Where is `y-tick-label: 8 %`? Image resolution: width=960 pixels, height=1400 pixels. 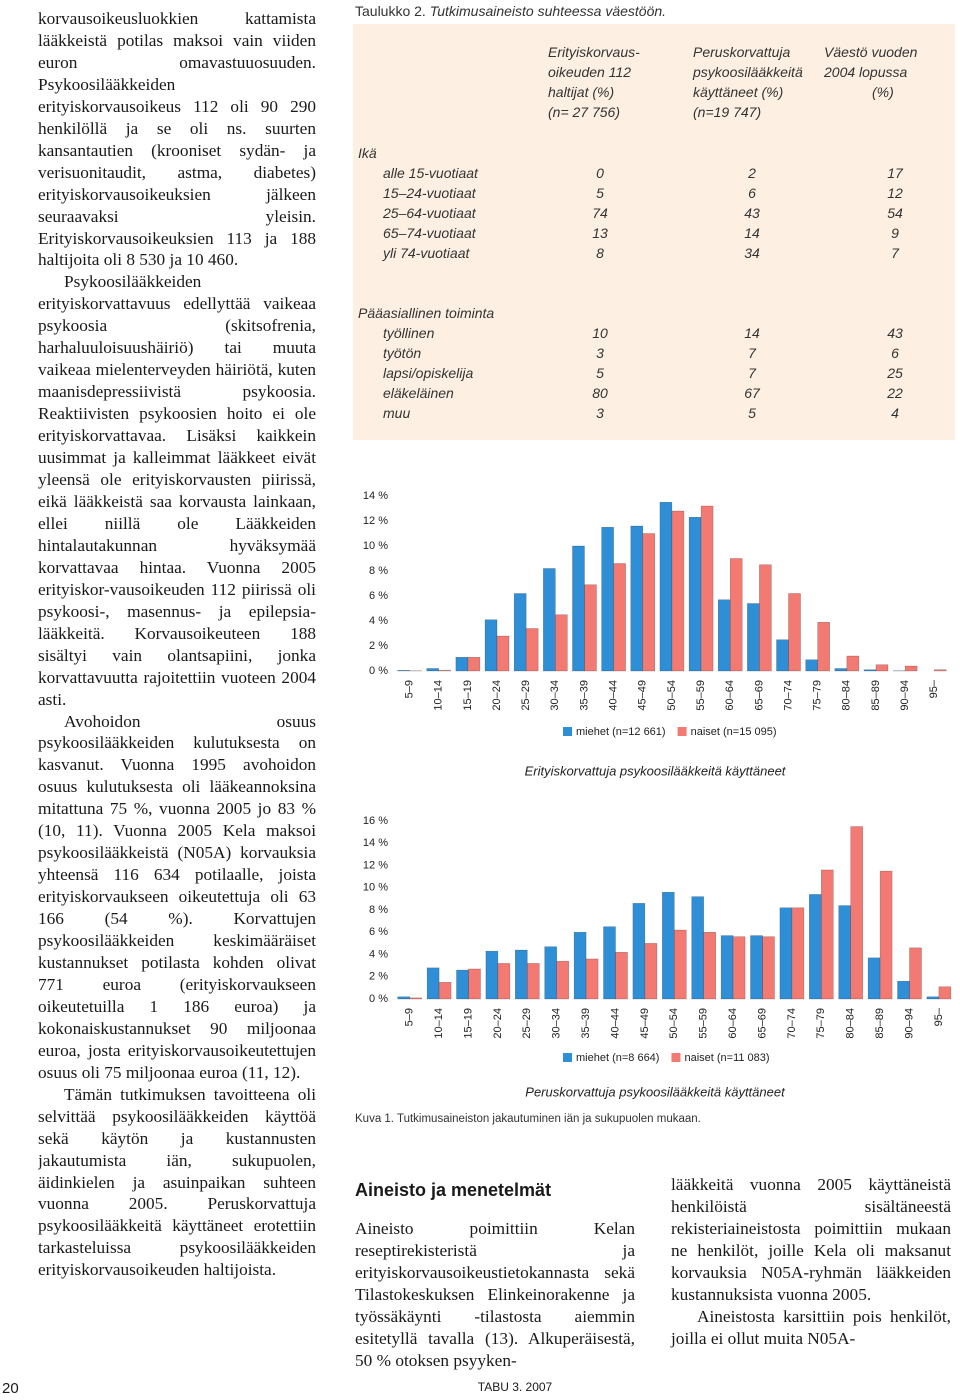 y-tick-label: 8 % is located at coordinates (378, 910).